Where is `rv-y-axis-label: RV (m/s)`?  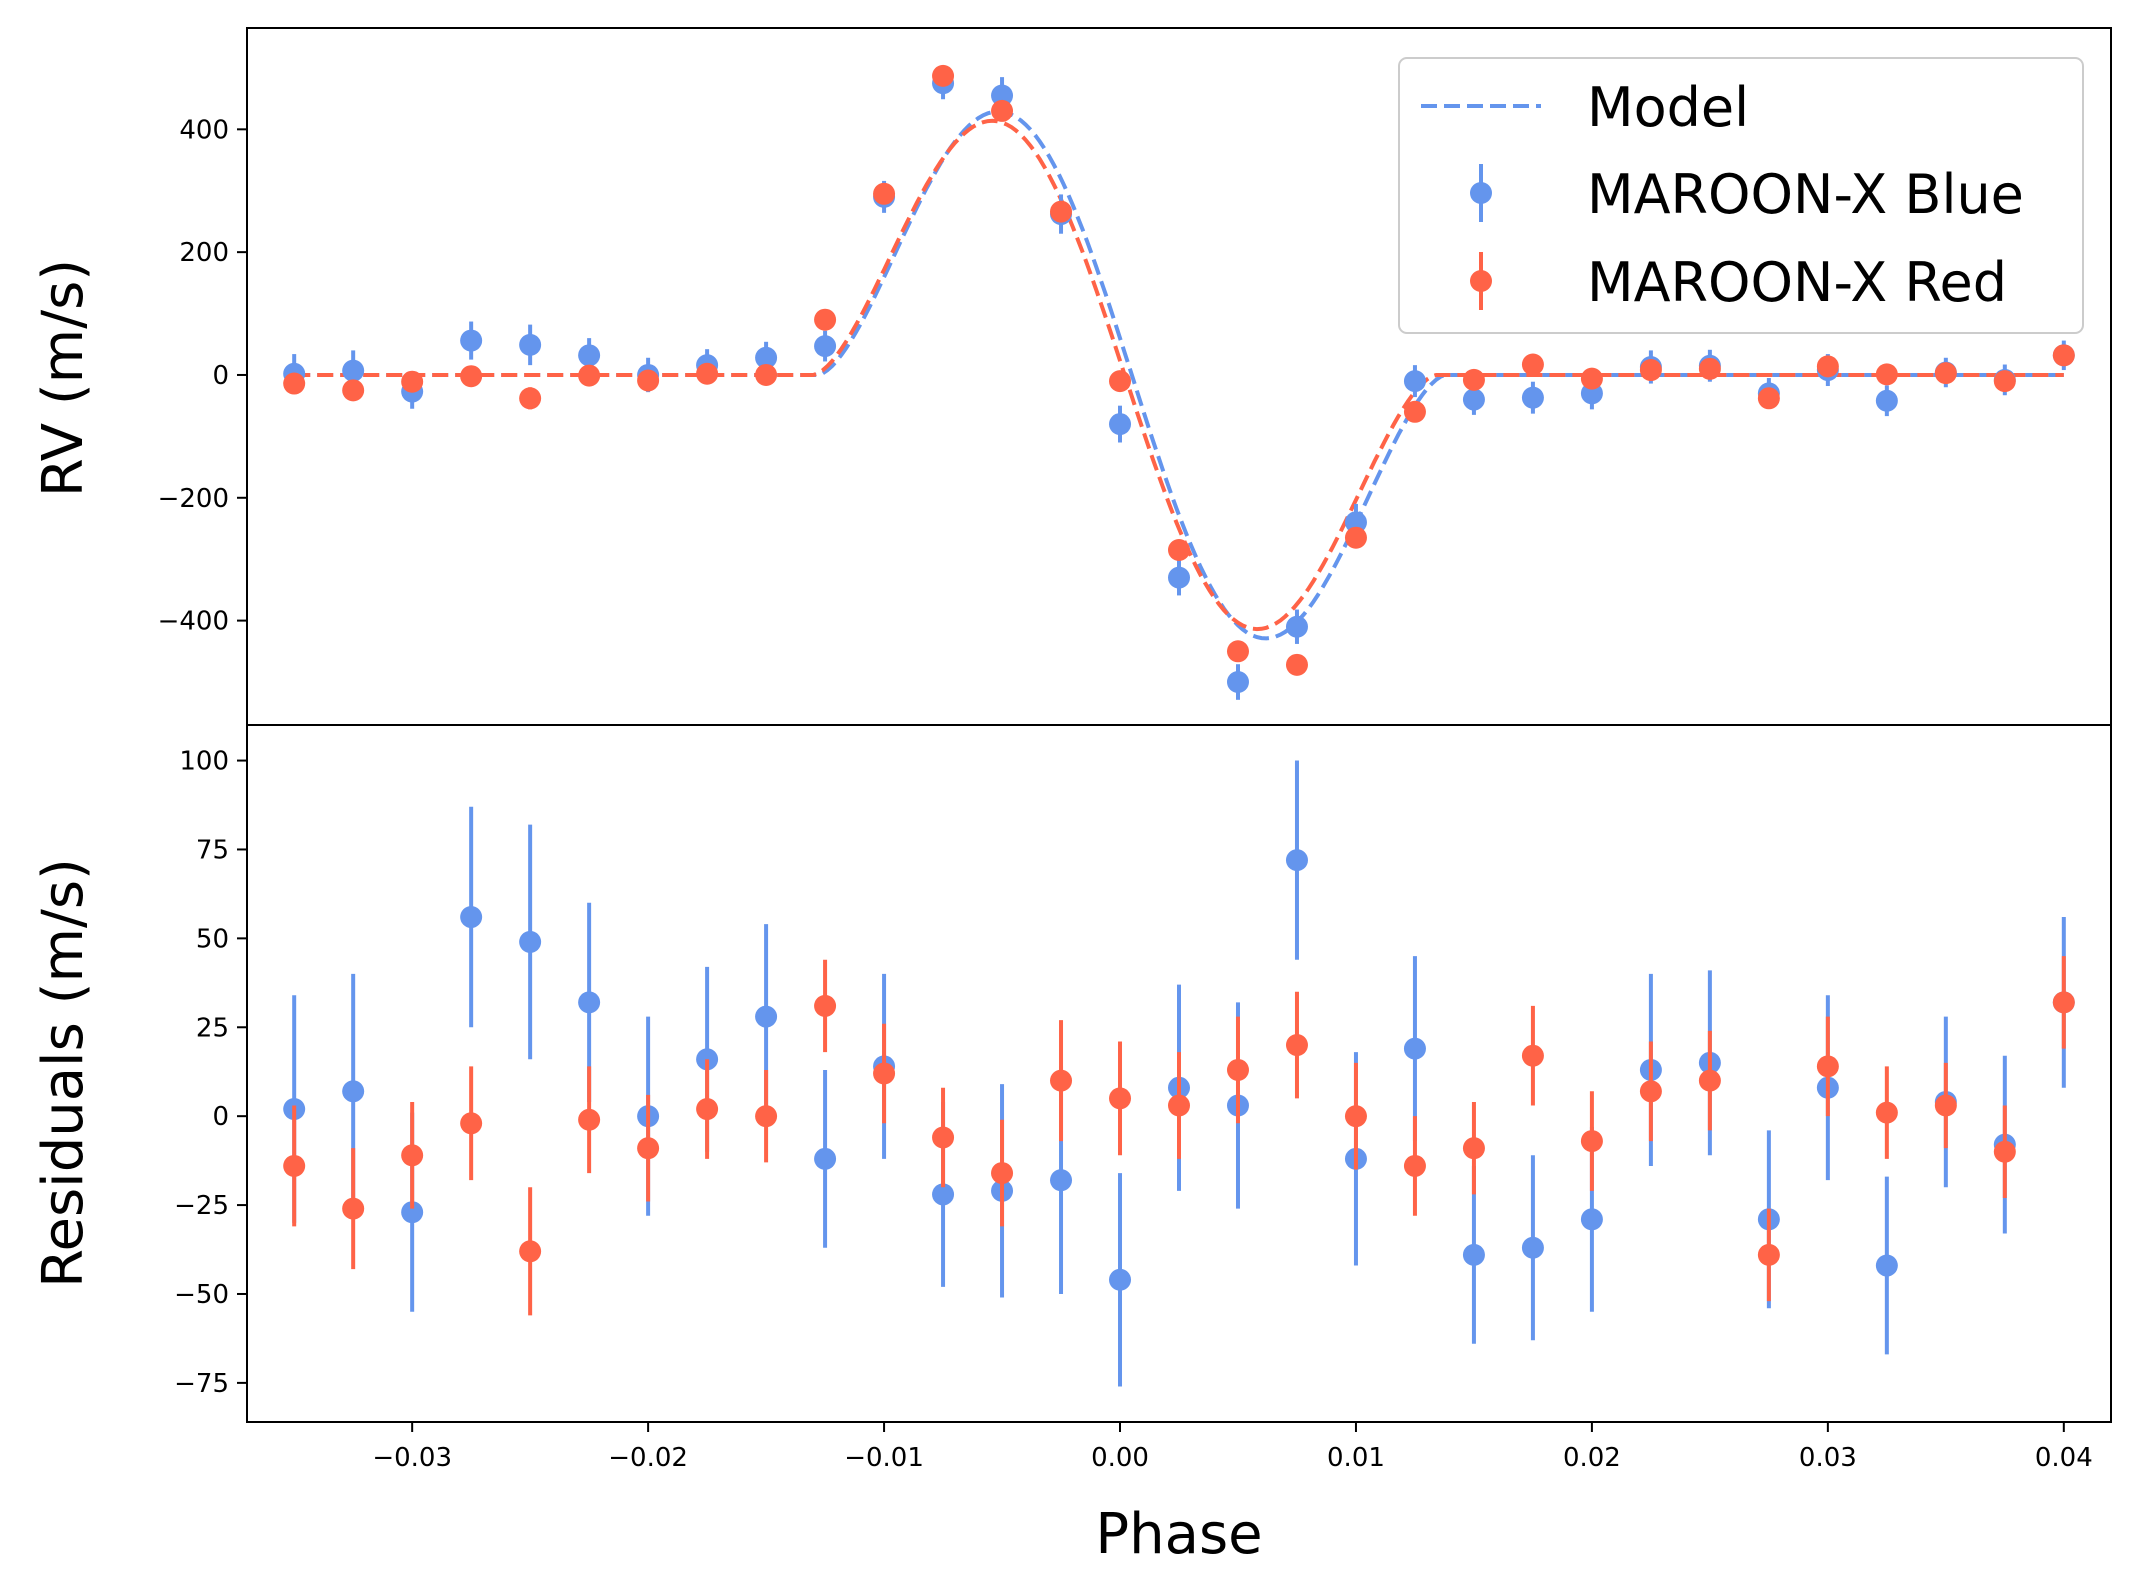
rv-y-axis-label: RV (m/s) is located at coordinates (63, 378).